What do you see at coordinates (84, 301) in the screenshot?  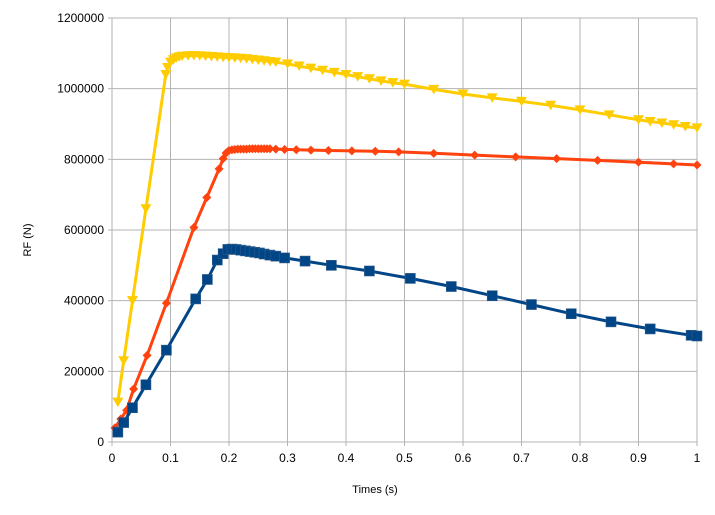 I see `y-tick-label: 400000` at bounding box center [84, 301].